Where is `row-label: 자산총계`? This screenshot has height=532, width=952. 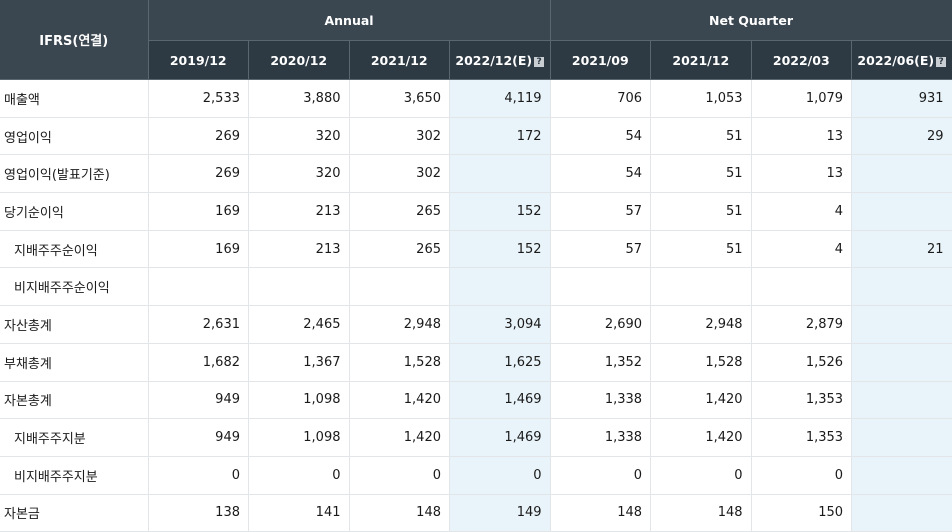
row-label: 자산총계 is located at coordinates (74, 324).